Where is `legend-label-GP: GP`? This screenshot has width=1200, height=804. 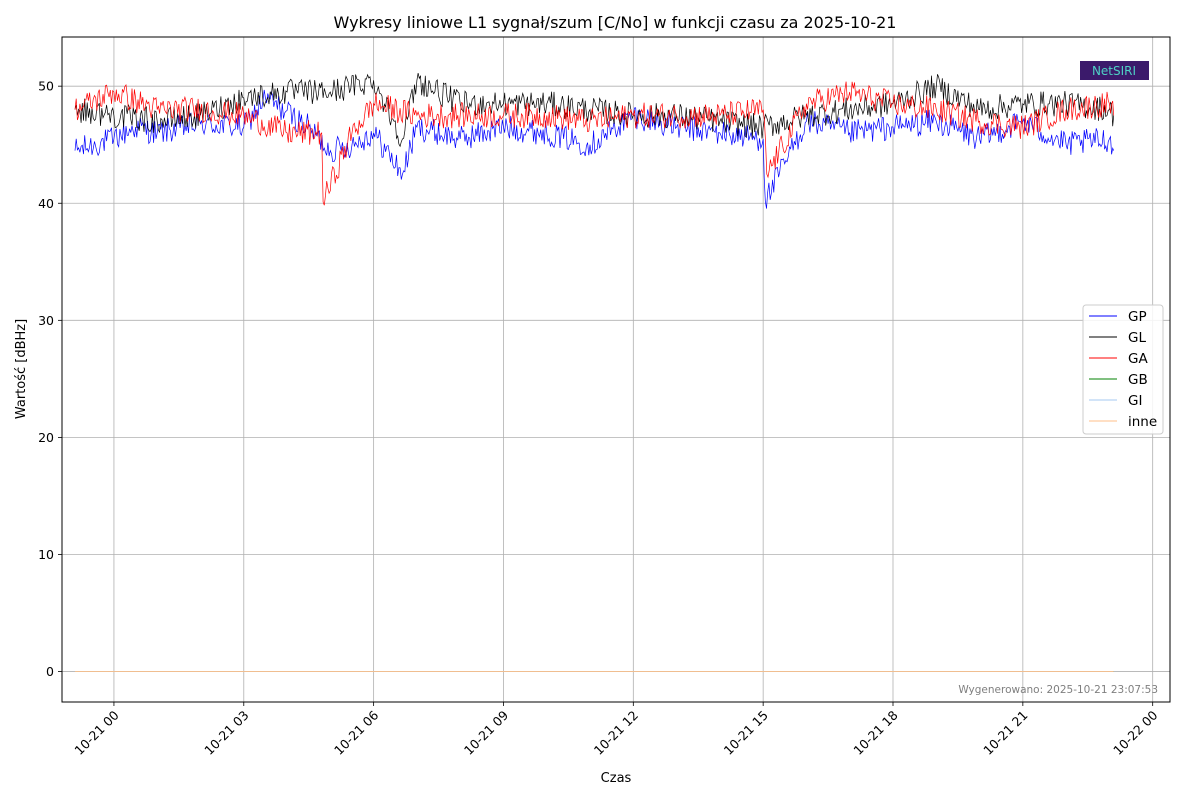
legend-label-GP: GP is located at coordinates (1137, 317).